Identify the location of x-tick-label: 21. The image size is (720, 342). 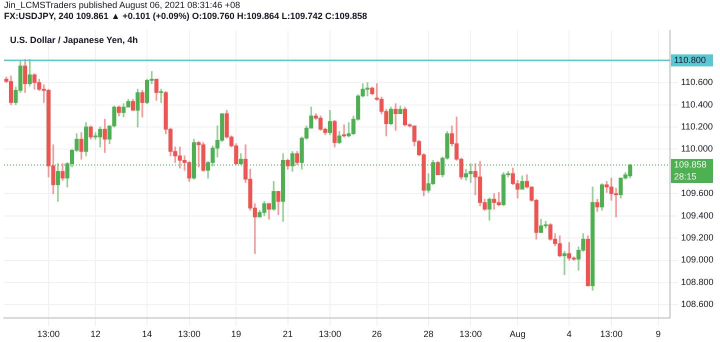
(287, 333).